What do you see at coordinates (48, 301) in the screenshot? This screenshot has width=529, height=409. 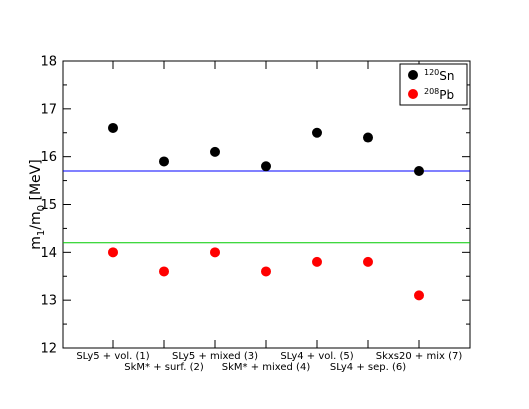 I see `y-tick-label: 13` at bounding box center [48, 301].